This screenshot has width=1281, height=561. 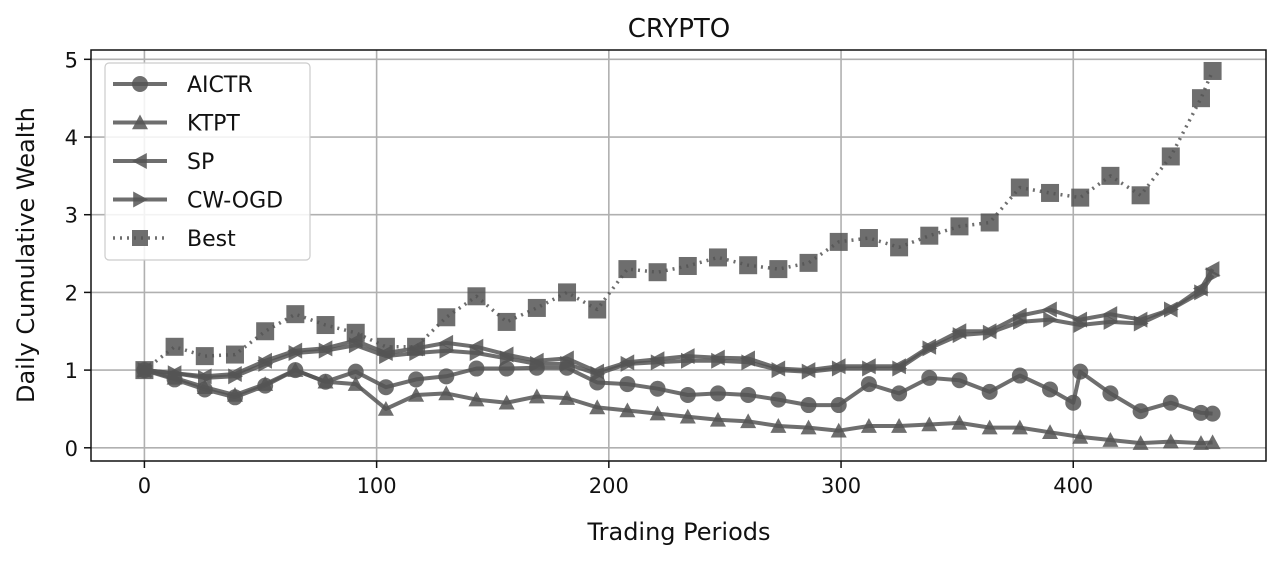 I want to click on legend-label-sp: SP, so click(x=200, y=162).